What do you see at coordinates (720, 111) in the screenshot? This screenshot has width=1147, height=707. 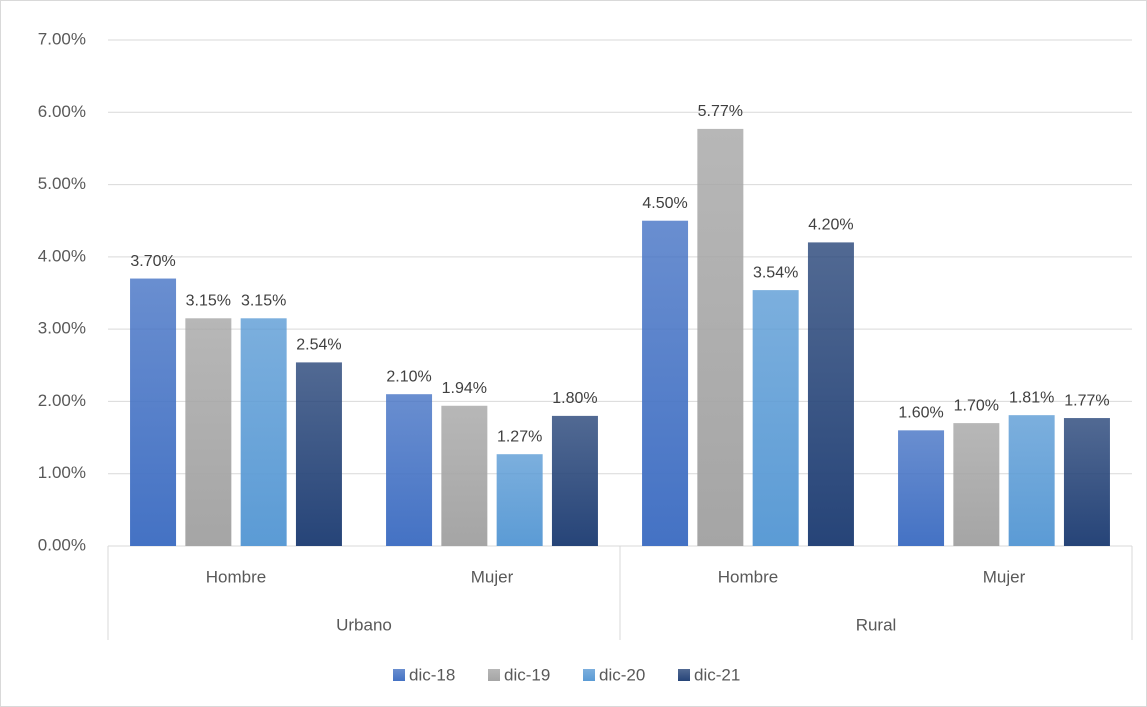 I see `data-label: 5.77%` at bounding box center [720, 111].